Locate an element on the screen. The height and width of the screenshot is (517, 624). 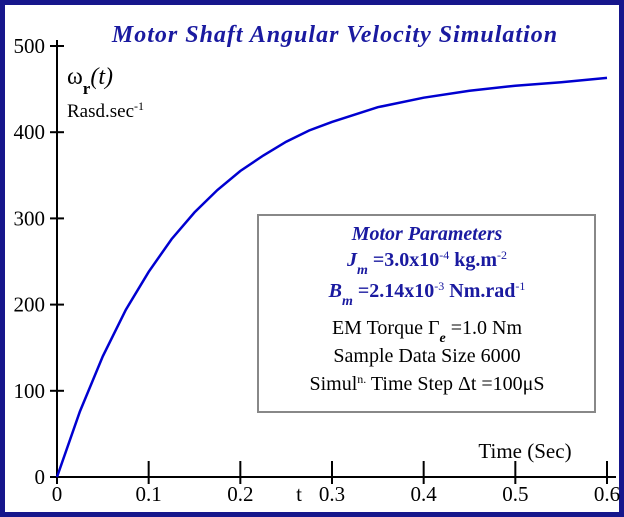
x-tick-label: 0.1 is located at coordinates (149, 494).